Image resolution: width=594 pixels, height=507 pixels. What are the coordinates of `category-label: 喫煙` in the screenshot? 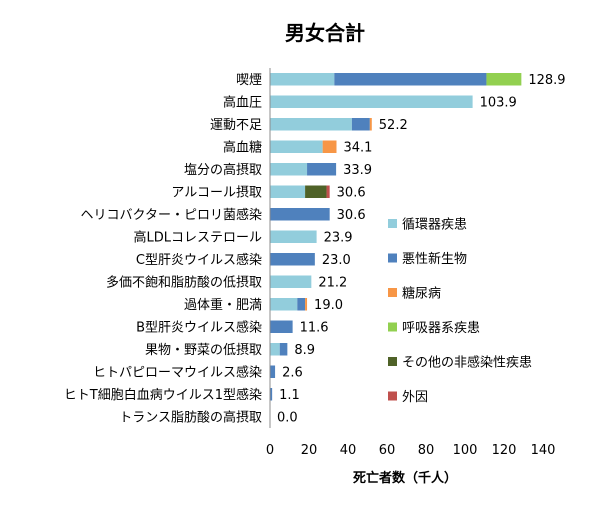 It's located at (249, 80).